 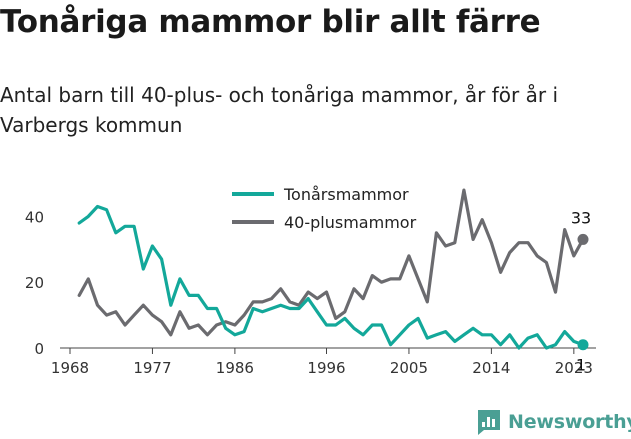 What do you see at coordinates (581, 291) in the screenshot?
I see `annotation-layer: 33 1` at bounding box center [581, 291].